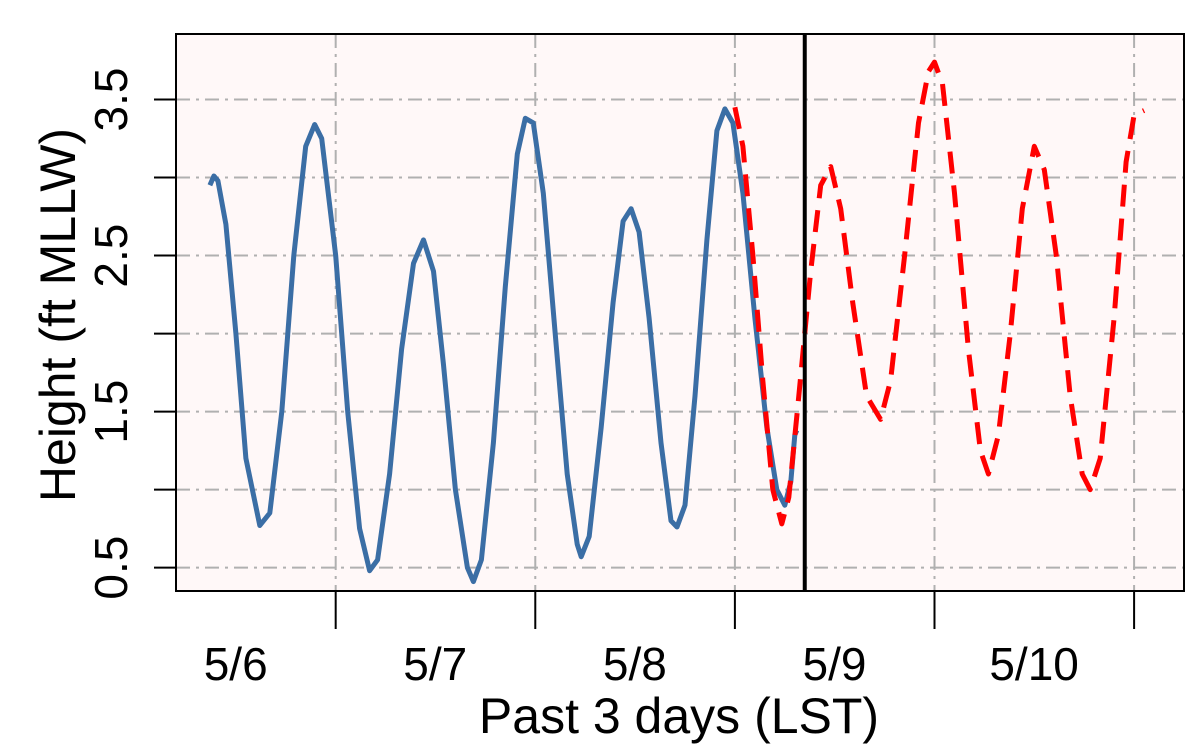  I want to click on y-tick-label: 0.5, so click(111, 568).